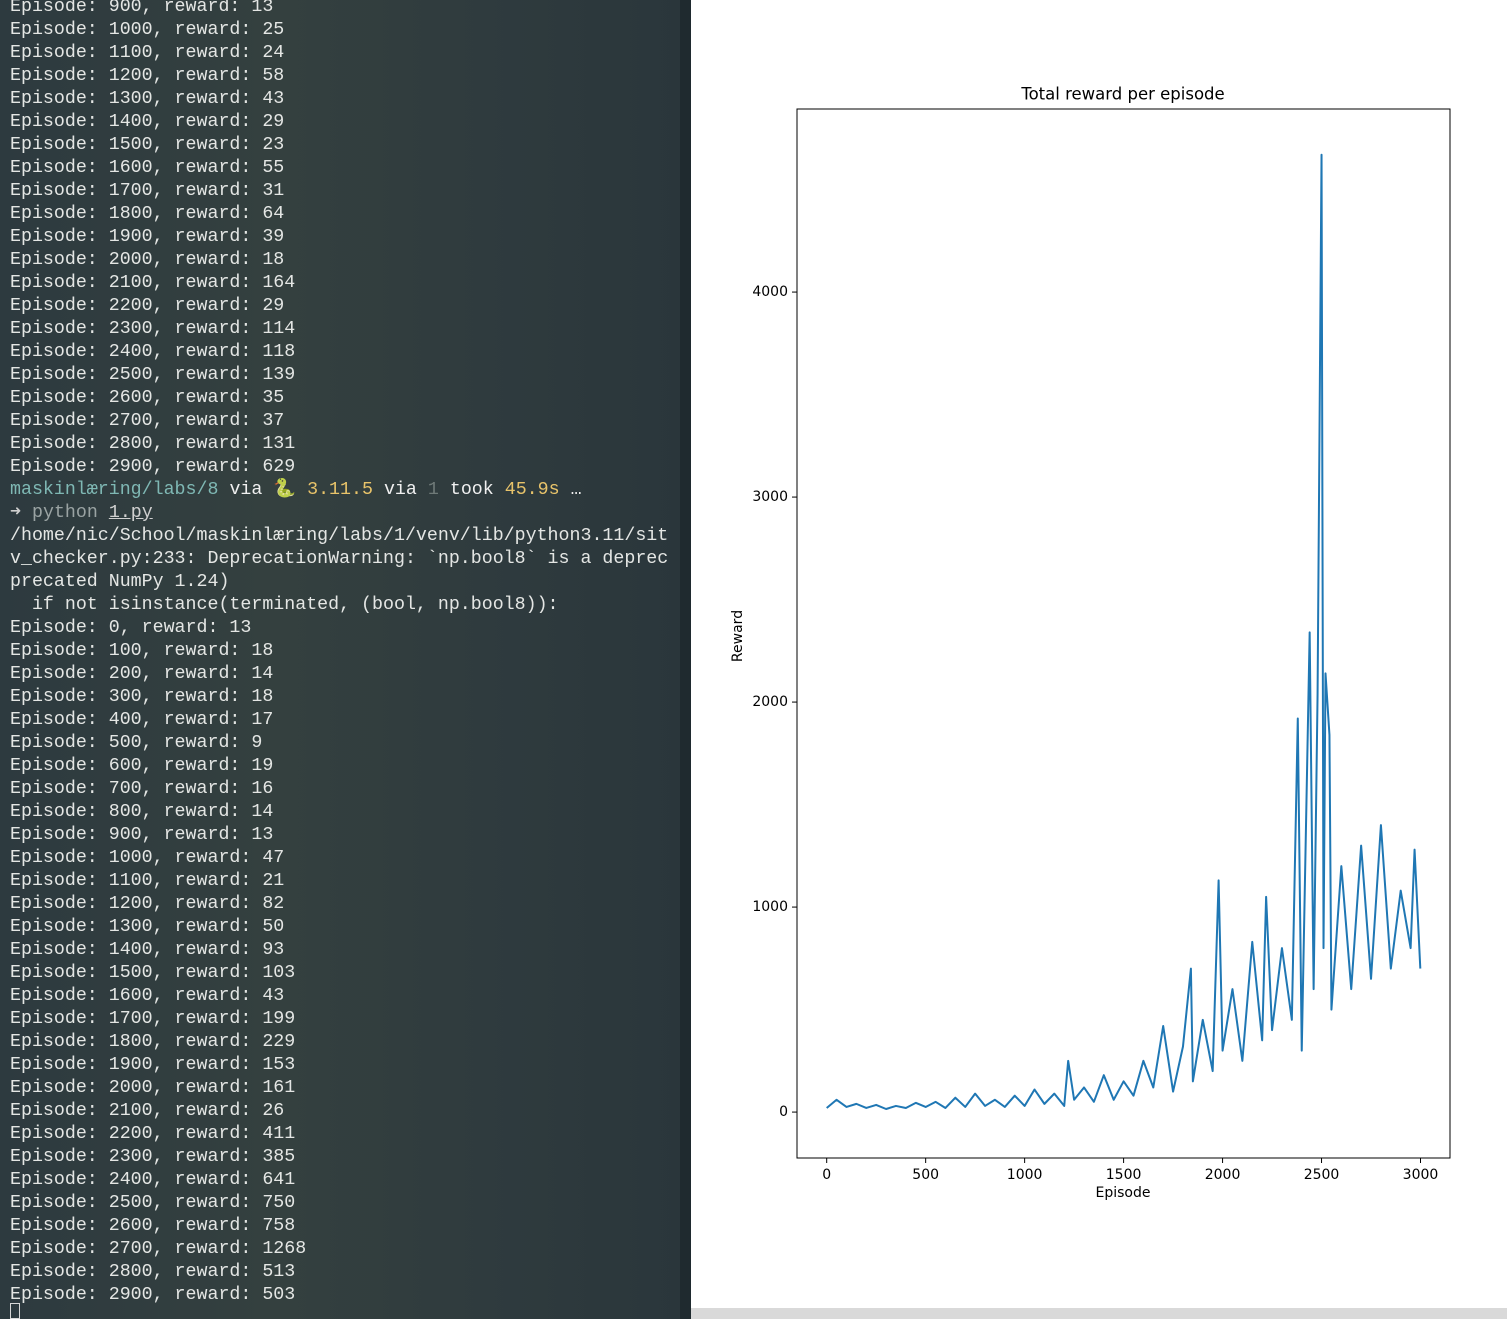 Image resolution: width=1507 pixels, height=1319 pixels. Describe the element at coordinates (147, 98) in the screenshot. I see `output-line: Episode: 1300, reward: 43` at that location.